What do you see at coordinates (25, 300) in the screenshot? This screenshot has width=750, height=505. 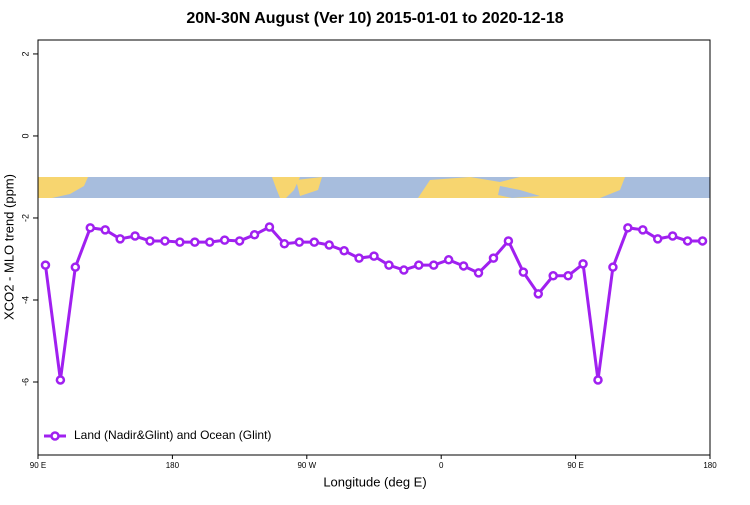 I see `y-tick-label: -4` at bounding box center [25, 300].